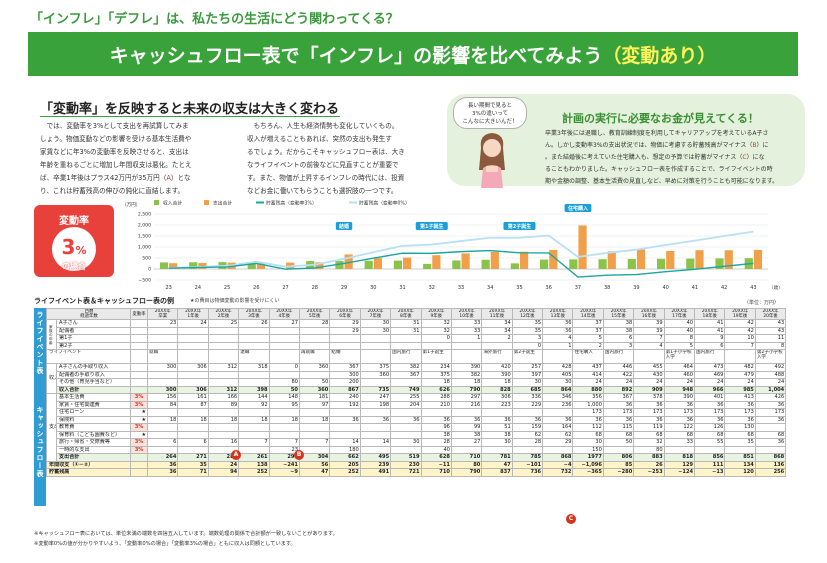 This screenshot has width=827, height=563. What do you see at coordinates (40, 343) in the screenshot?
I see `side-label-life: ライフイベント表` at bounding box center [40, 343].